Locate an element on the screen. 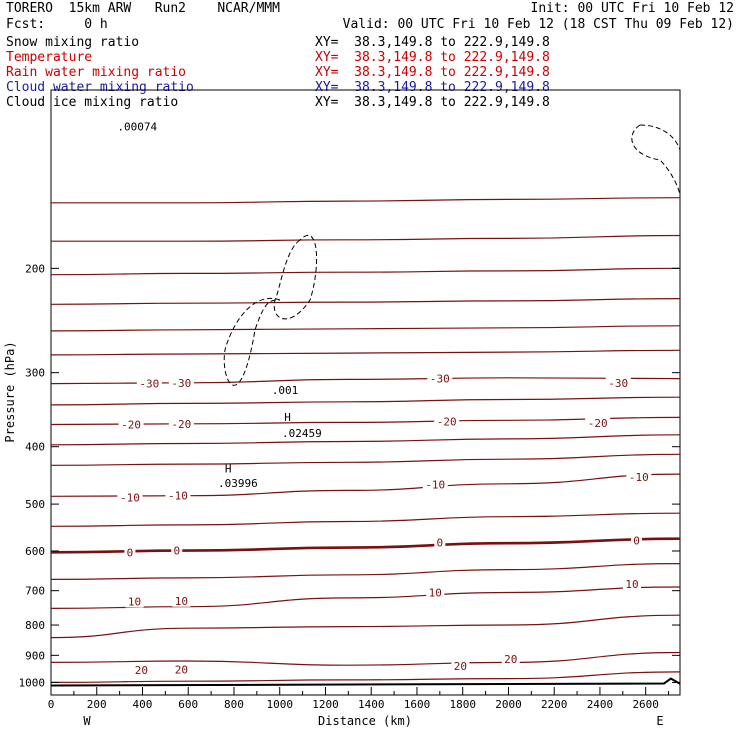 Image resolution: width=740 pixels, height=740 pixels. y-axis-title: Pressure (hPa) is located at coordinates (10, 391).